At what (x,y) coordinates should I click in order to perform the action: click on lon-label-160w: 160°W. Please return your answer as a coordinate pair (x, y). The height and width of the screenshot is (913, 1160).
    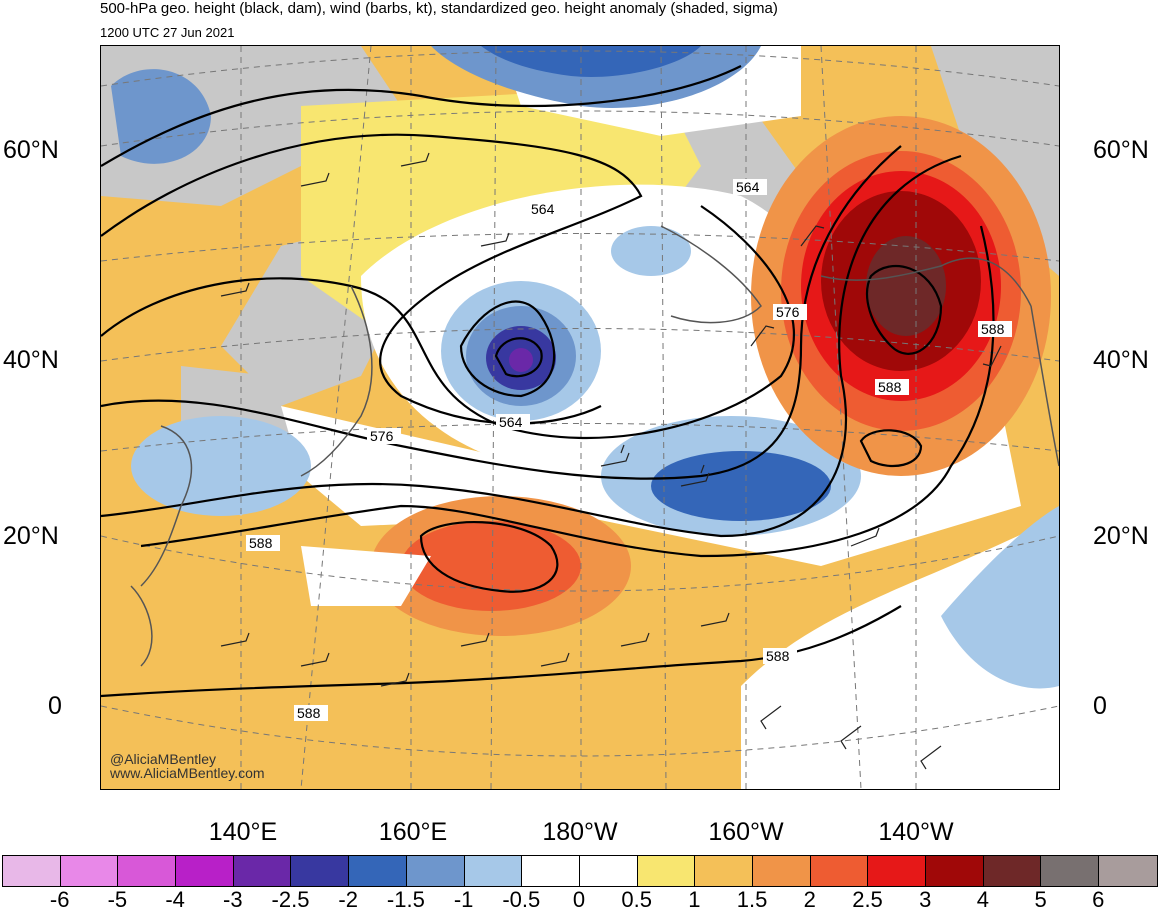
    Looking at the image, I should click on (746, 832).